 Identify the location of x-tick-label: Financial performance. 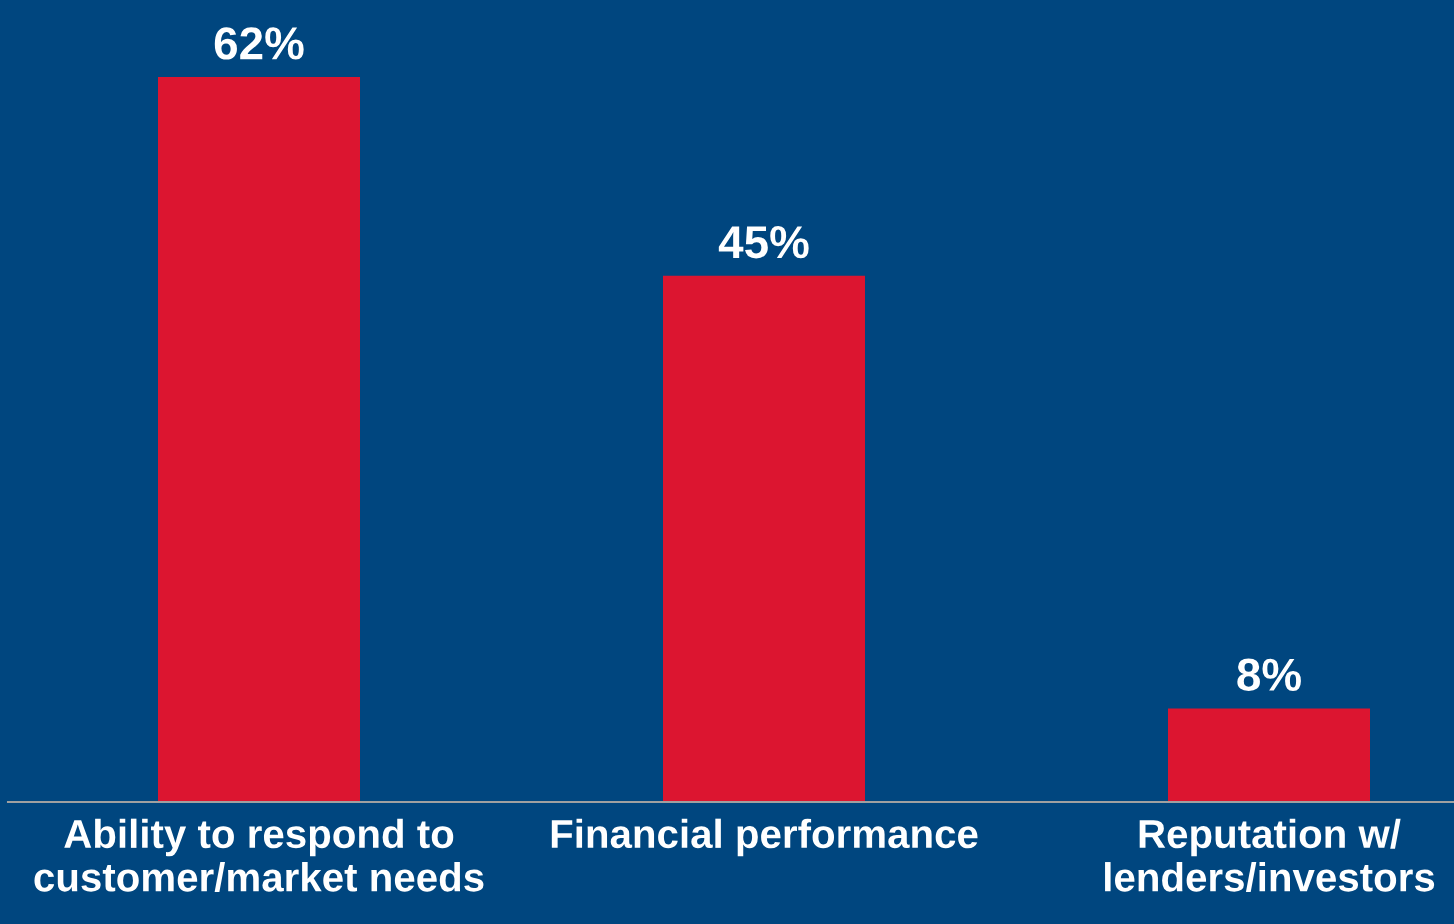
(764, 837).